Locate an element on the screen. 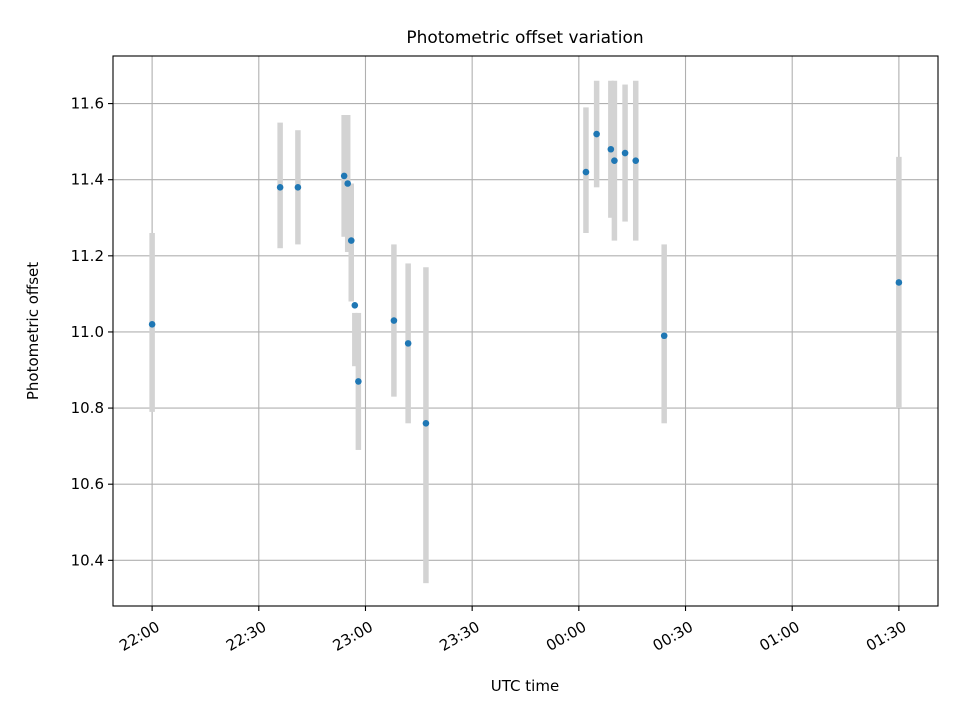 The image size is (960, 720). y-axis-ticks: 10.4 10.6 10.8 11.0 11.2 11.4 11.6 is located at coordinates (92, 332).